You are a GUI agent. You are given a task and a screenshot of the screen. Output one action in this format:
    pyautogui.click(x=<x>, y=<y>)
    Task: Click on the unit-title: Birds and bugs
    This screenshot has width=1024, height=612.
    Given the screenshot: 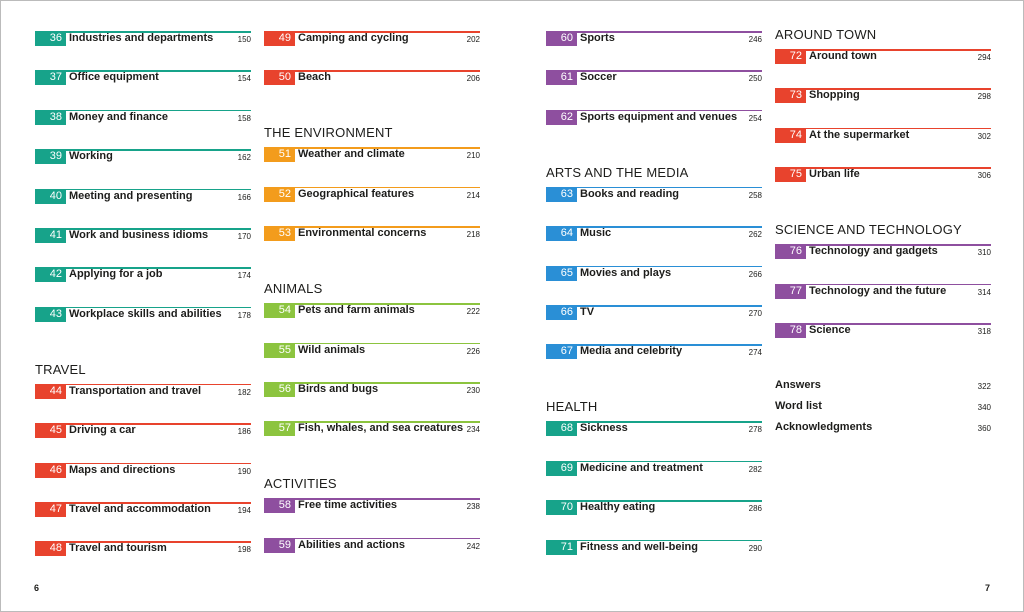 What is the action you would take?
    pyautogui.click(x=338, y=389)
    